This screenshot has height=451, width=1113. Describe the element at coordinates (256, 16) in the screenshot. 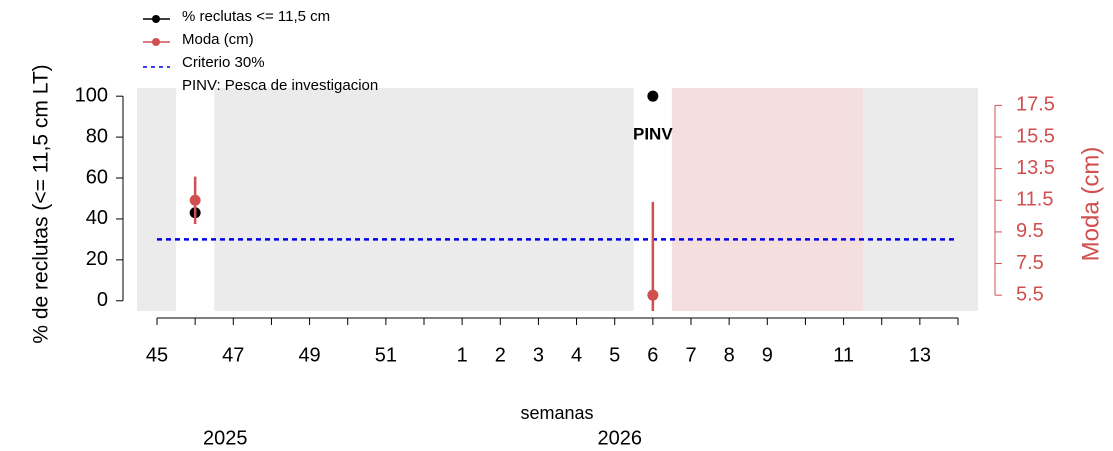

I see `legend-label: % reclutas <= 11,5 cm` at that location.